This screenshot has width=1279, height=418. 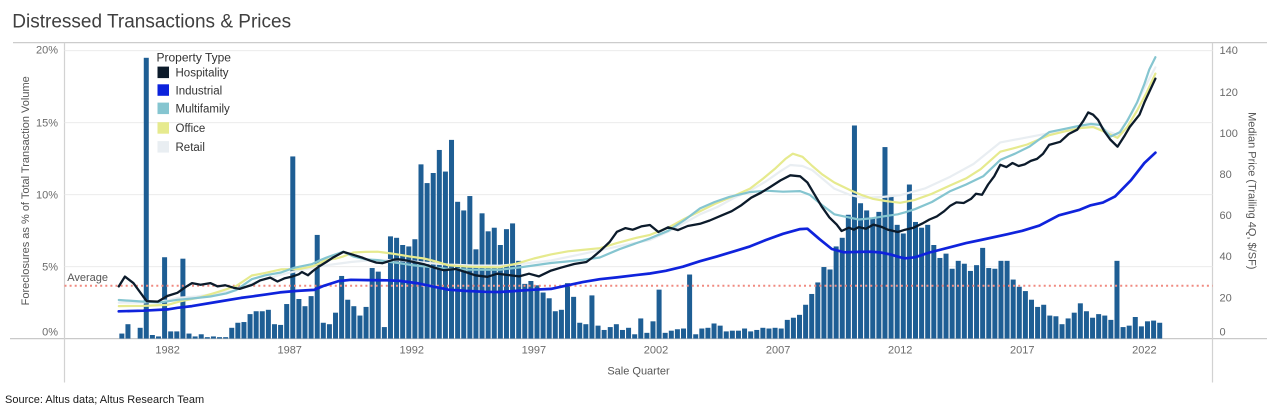 What do you see at coordinates (1229, 51) in the screenshot?
I see `svg-text: 140` at bounding box center [1229, 51].